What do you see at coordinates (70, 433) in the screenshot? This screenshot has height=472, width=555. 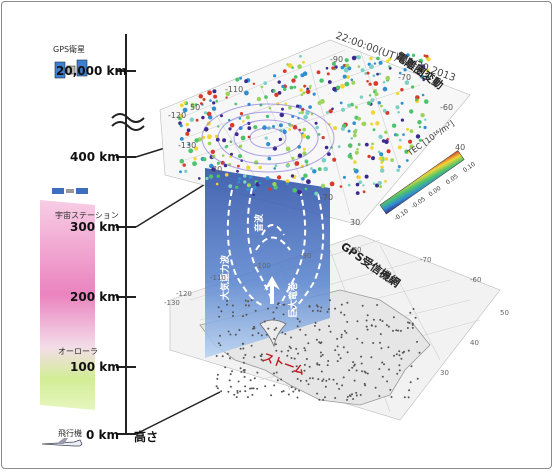 I see `airplane-label: 飛行機` at bounding box center [70, 433].